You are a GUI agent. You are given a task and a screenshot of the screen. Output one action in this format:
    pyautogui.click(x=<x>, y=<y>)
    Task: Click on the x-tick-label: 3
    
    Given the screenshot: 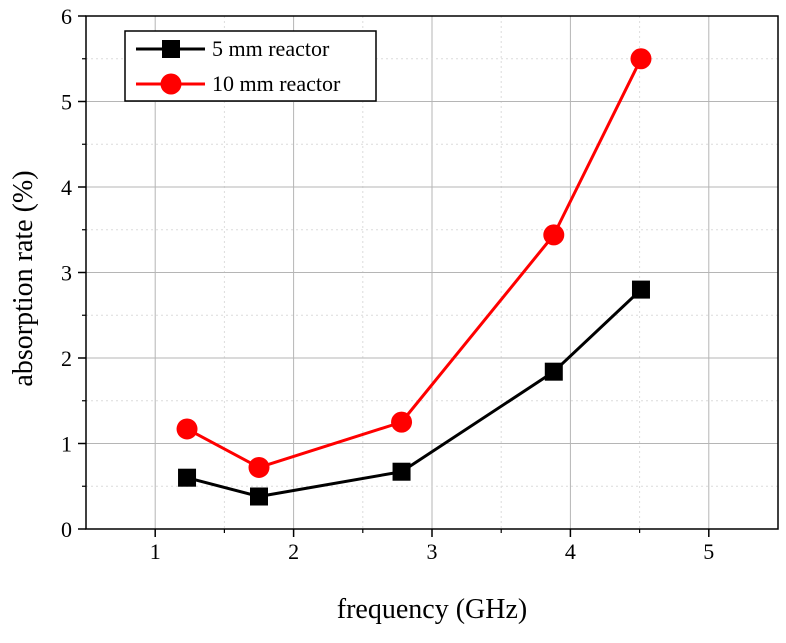 What is the action you would take?
    pyautogui.click(x=432, y=551)
    